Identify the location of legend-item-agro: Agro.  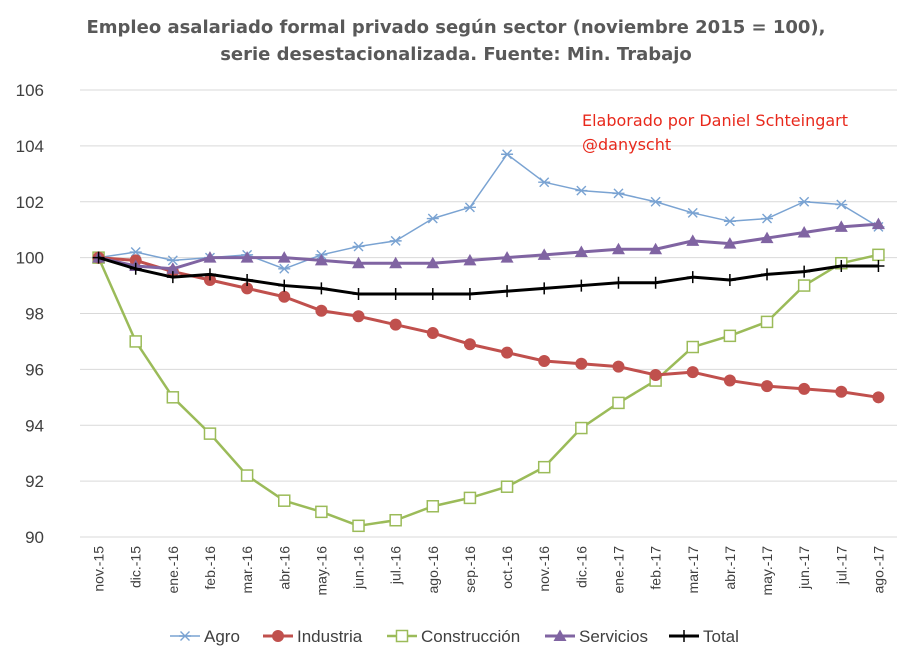
(205, 636).